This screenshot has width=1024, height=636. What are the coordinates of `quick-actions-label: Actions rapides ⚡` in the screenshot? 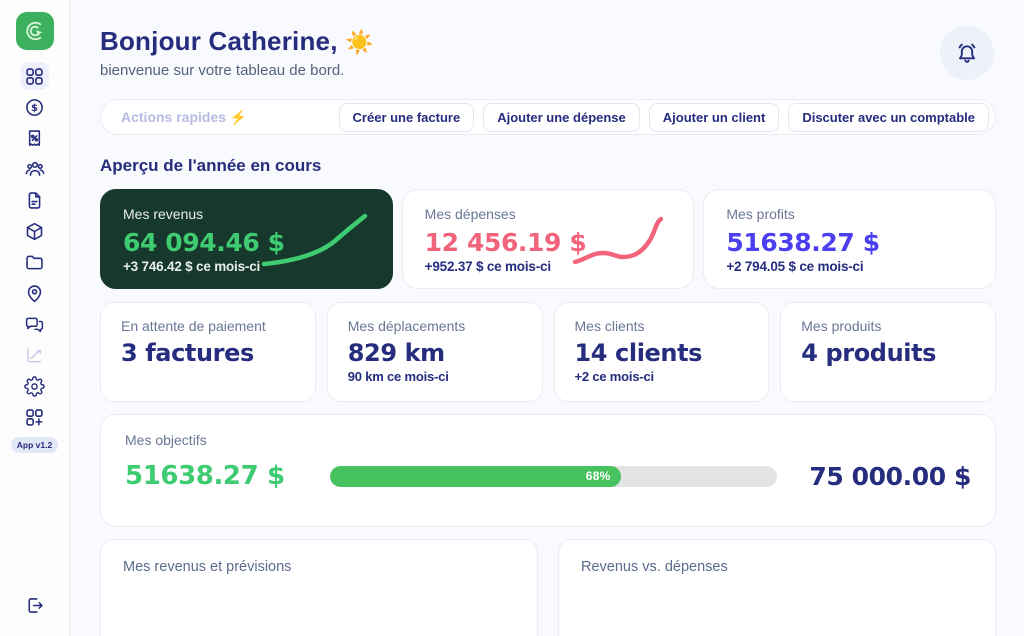 It's located at (184, 117).